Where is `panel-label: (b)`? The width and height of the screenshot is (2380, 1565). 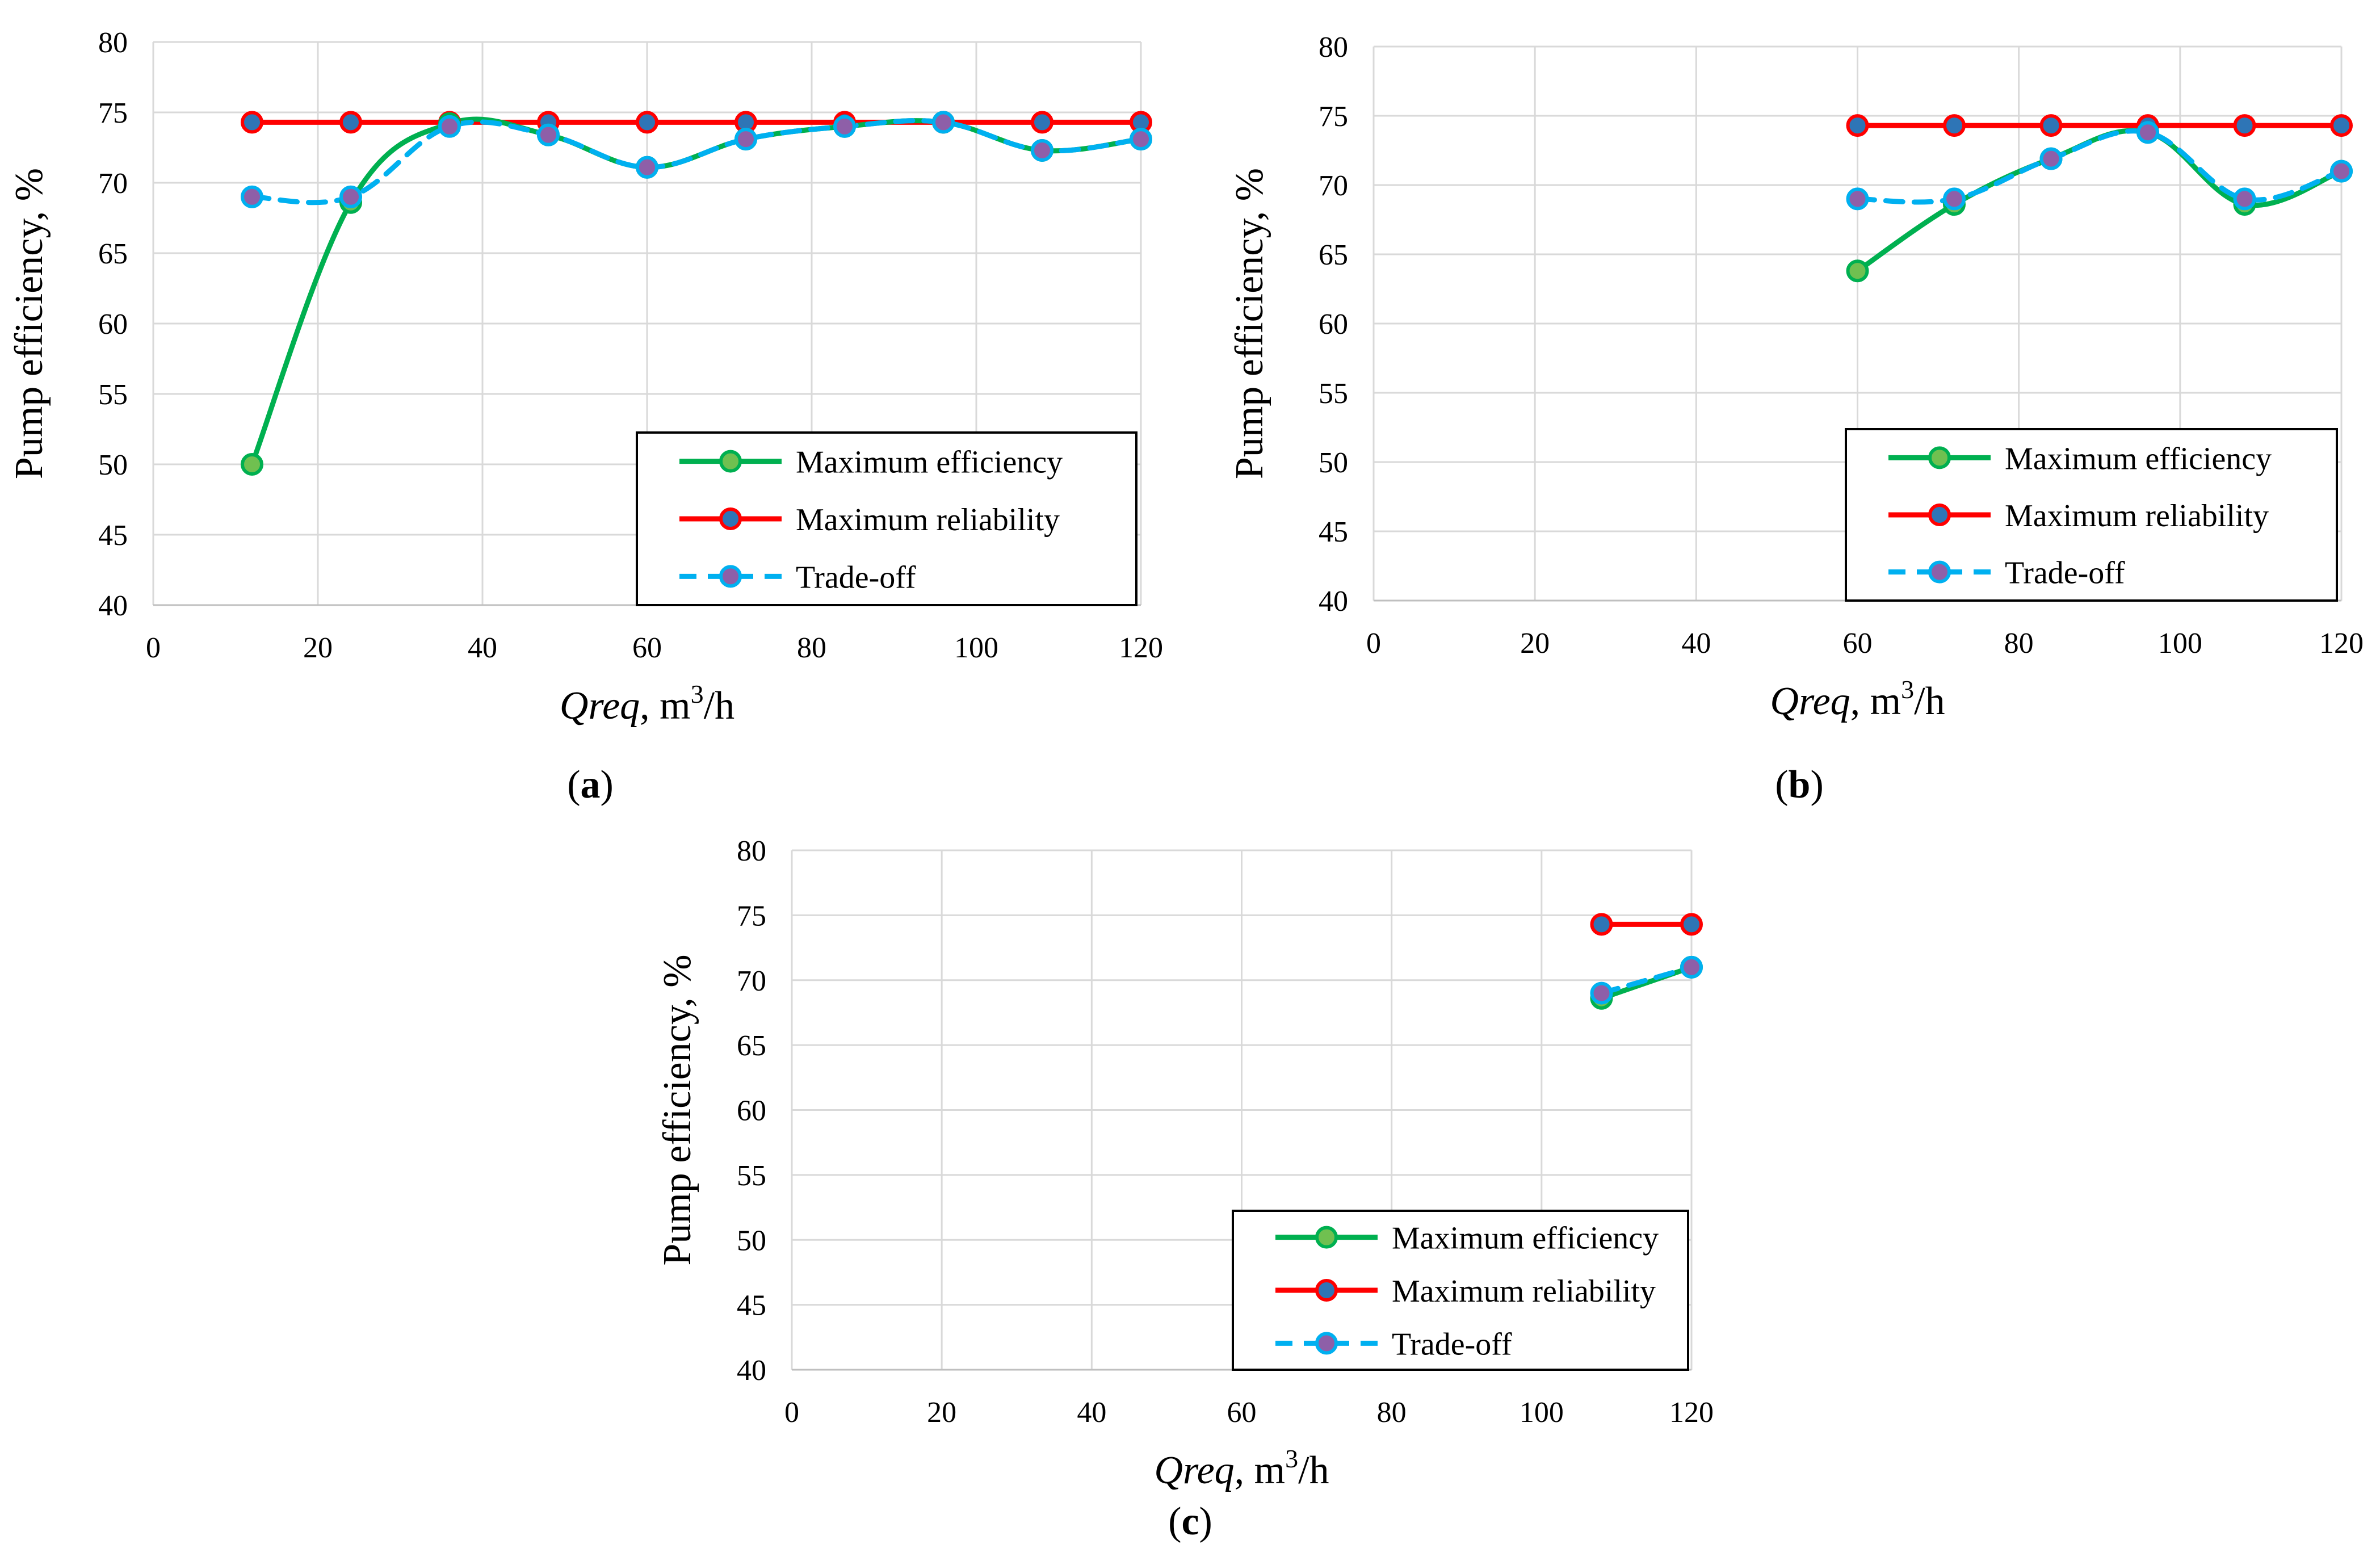 panel-label: (b) is located at coordinates (1799, 785).